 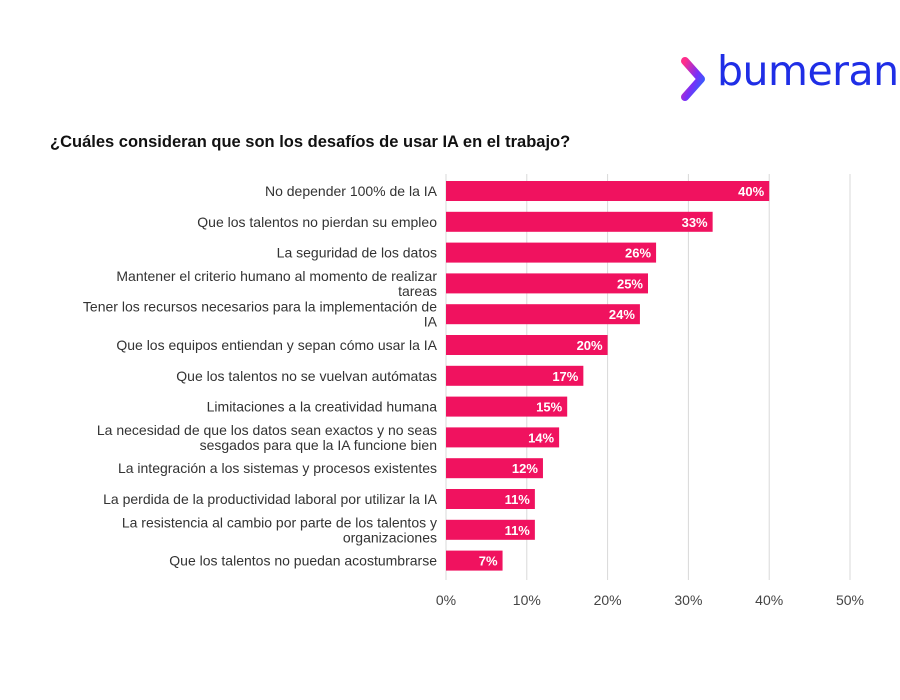 I want to click on x-tick-label: 20%, so click(x=608, y=600).